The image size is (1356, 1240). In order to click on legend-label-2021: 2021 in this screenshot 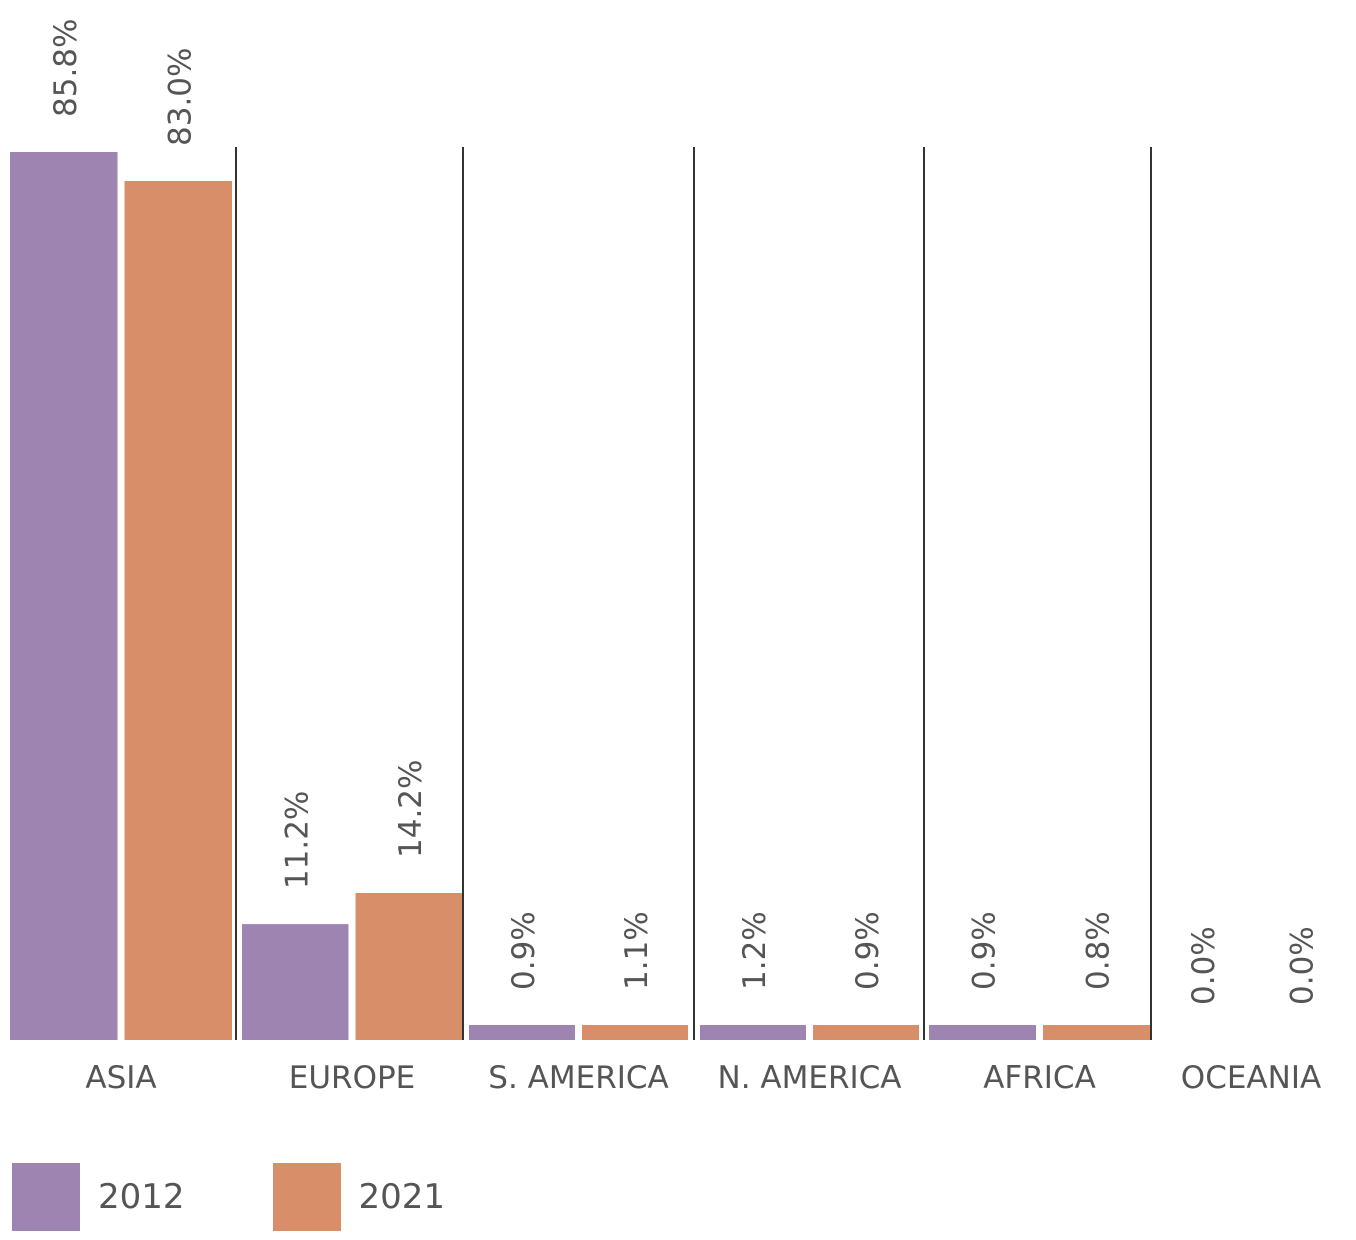, I will do `click(402, 1197)`.